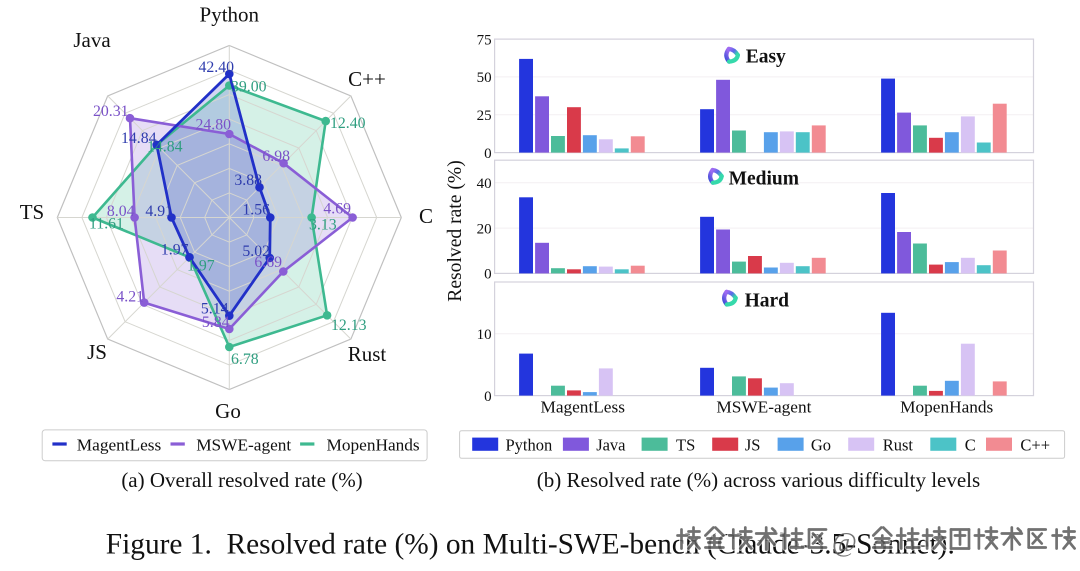 This screenshot has width=1080, height=571. What do you see at coordinates (268, 262) in the screenshot?
I see `svg-text: 6.69` at bounding box center [268, 262].